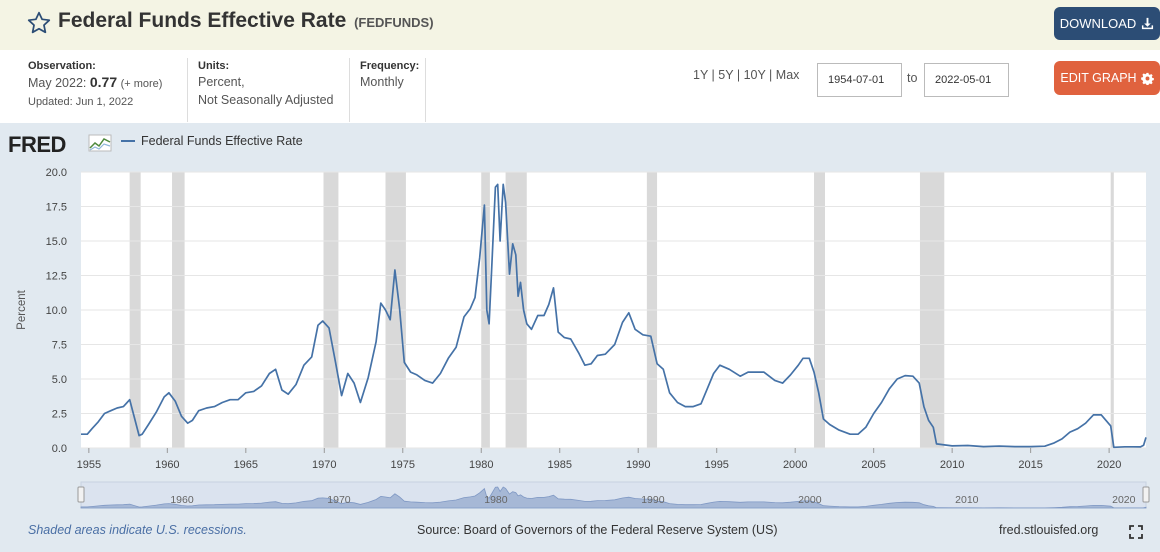 The width and height of the screenshot is (1160, 552). What do you see at coordinates (613, 497) in the screenshot?
I see `navigator-series` at bounding box center [613, 497].